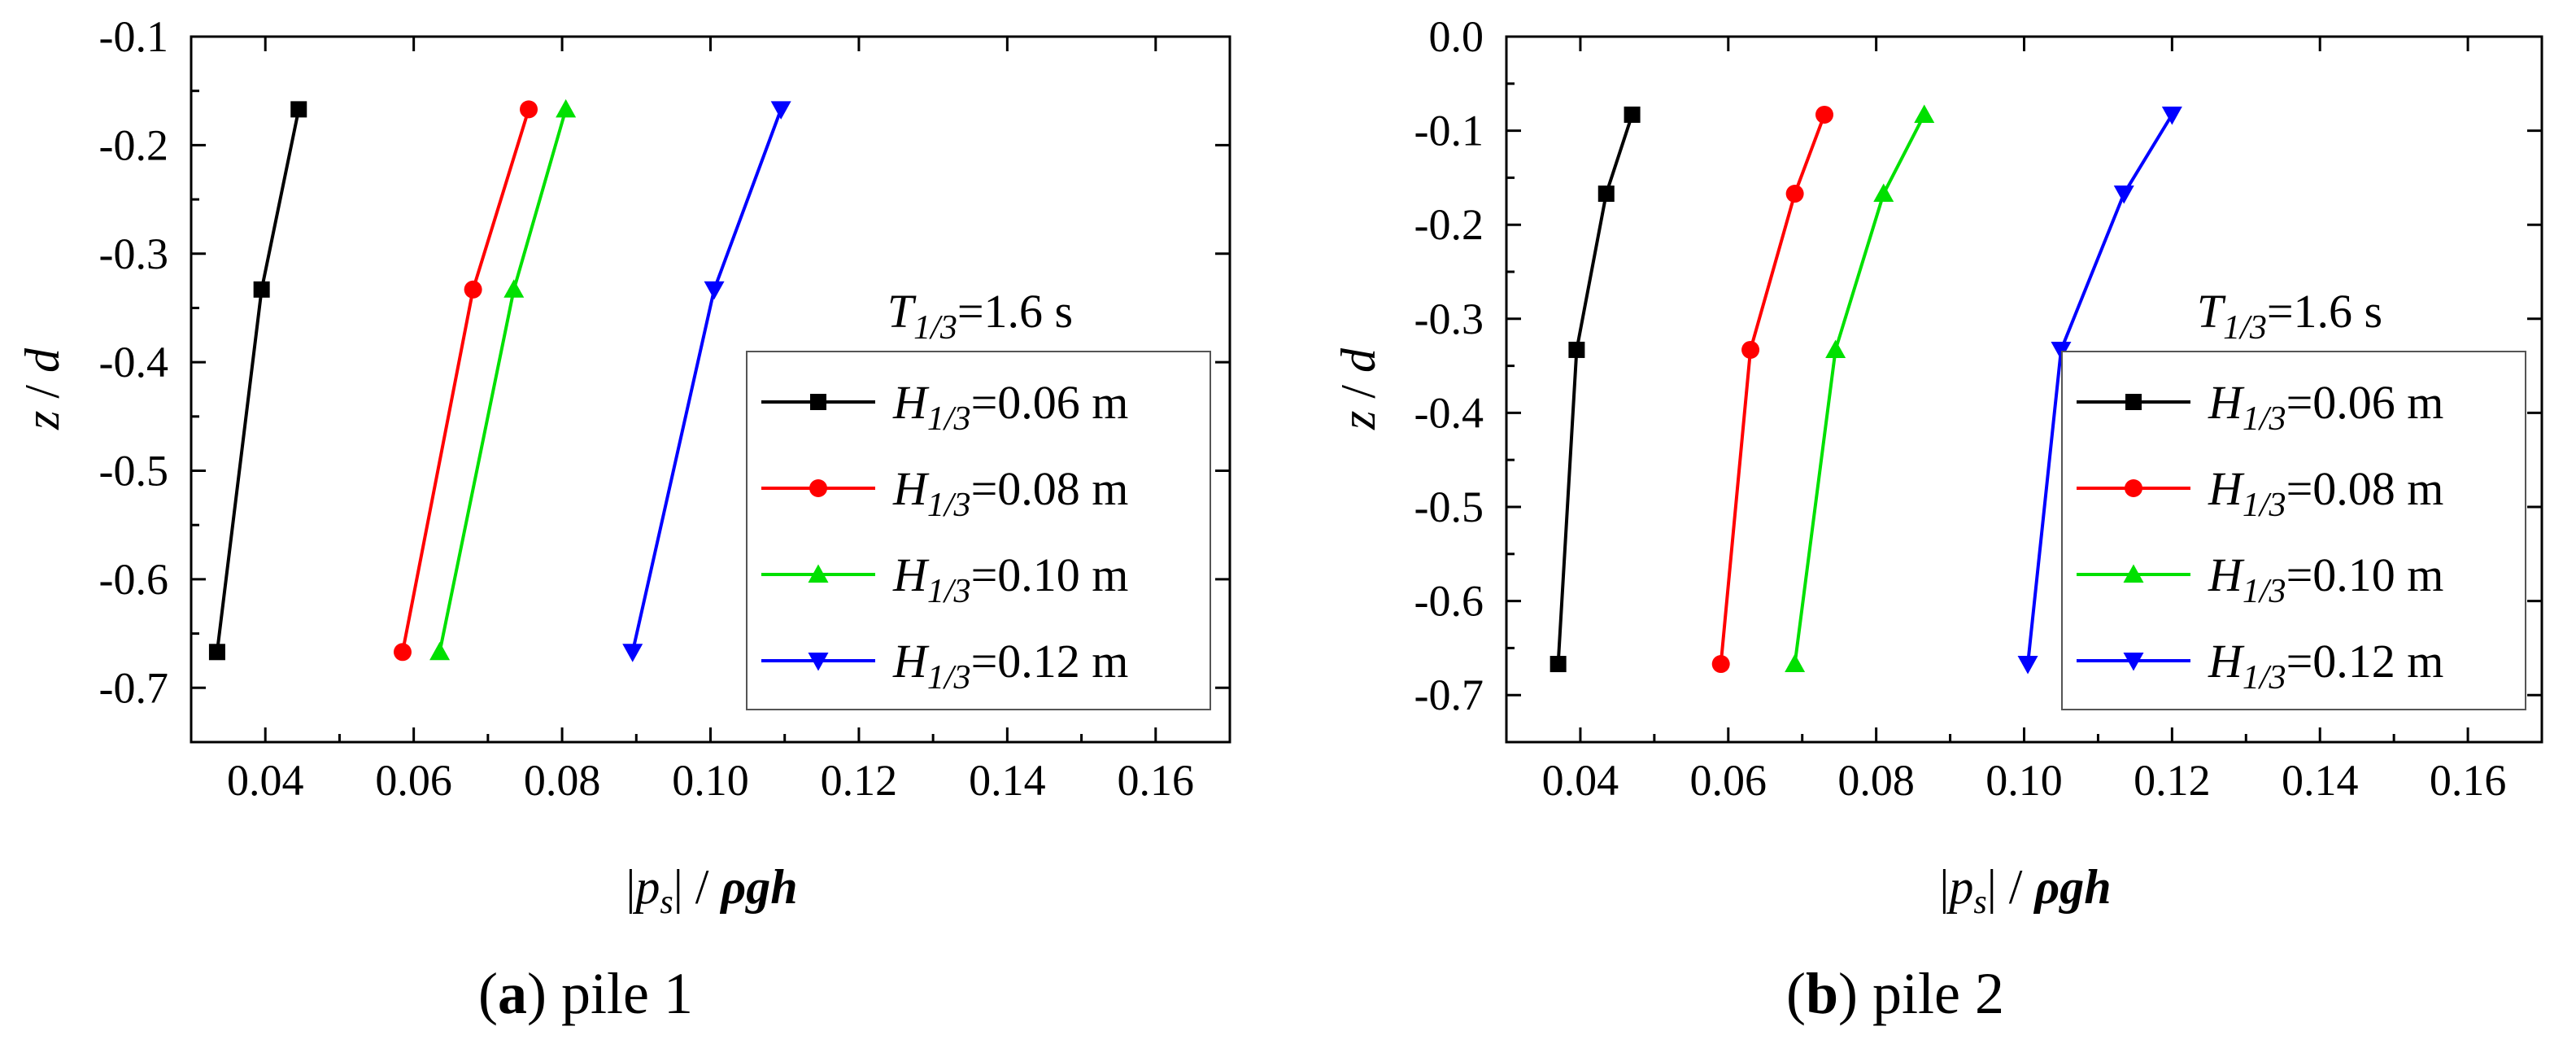 The image size is (2576, 1057). I want to click on legend-label: H1/3=0.12 m, so click(1010, 666).